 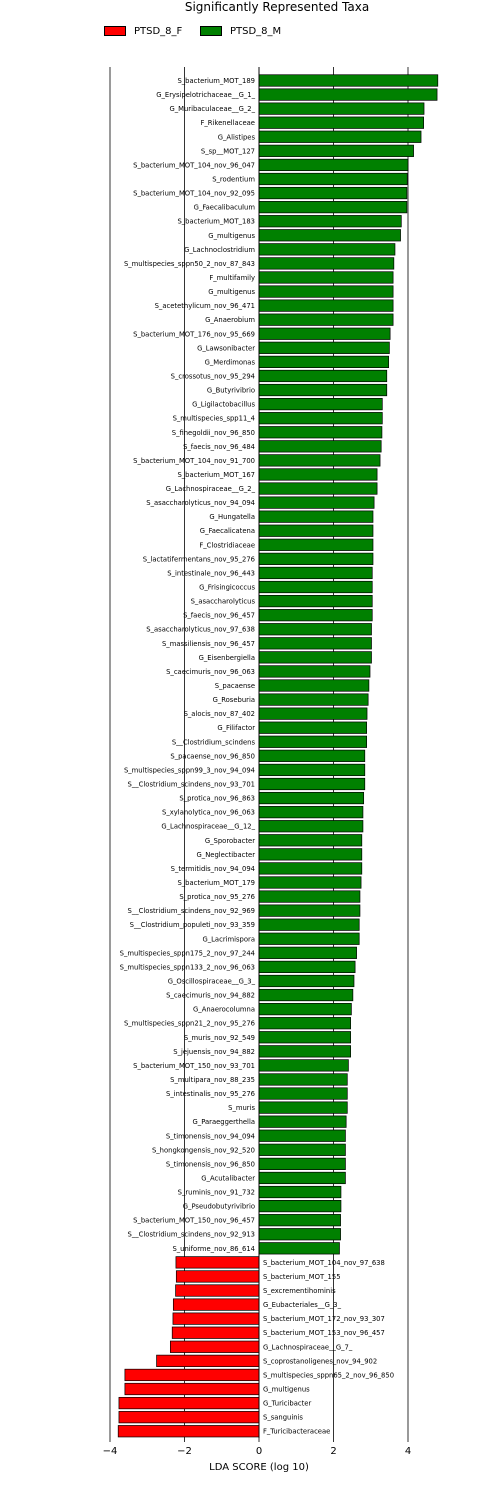 What do you see at coordinates (208, 827) in the screenshot?
I see `bar-label: G_Lachnospiraceae__G_12_` at bounding box center [208, 827].